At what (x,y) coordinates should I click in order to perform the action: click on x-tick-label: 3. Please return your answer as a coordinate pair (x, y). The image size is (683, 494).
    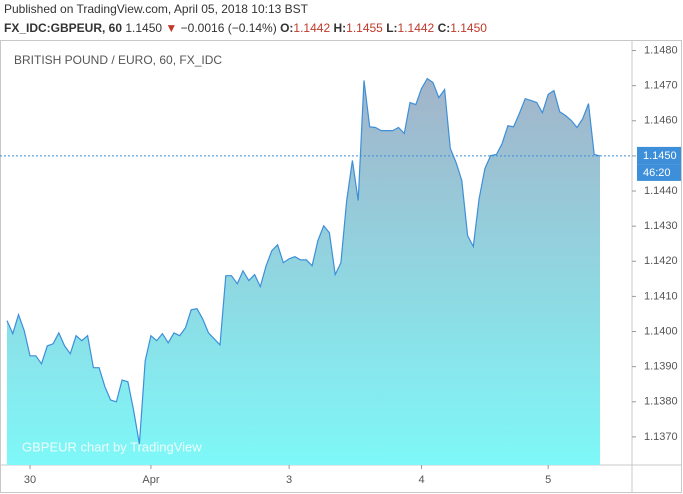
    Looking at the image, I should click on (289, 480).